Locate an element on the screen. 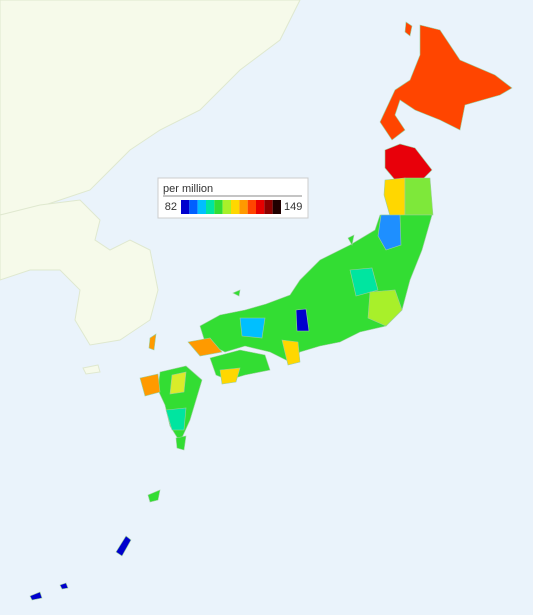 The height and width of the screenshot is (615, 533). korea is located at coordinates (79, 272).